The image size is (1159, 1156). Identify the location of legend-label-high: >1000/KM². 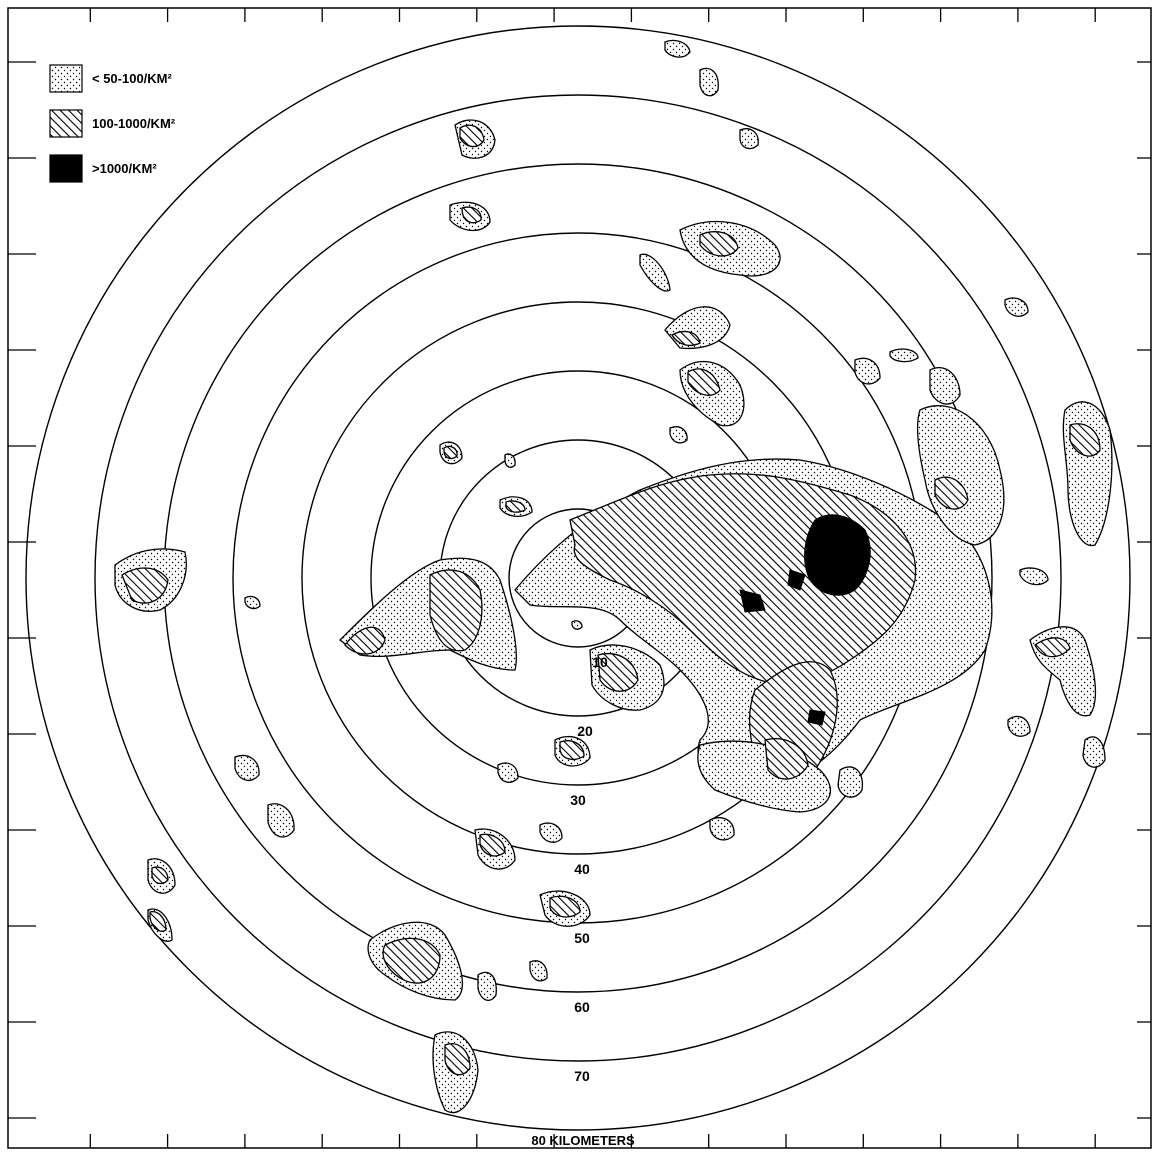
(124, 168).